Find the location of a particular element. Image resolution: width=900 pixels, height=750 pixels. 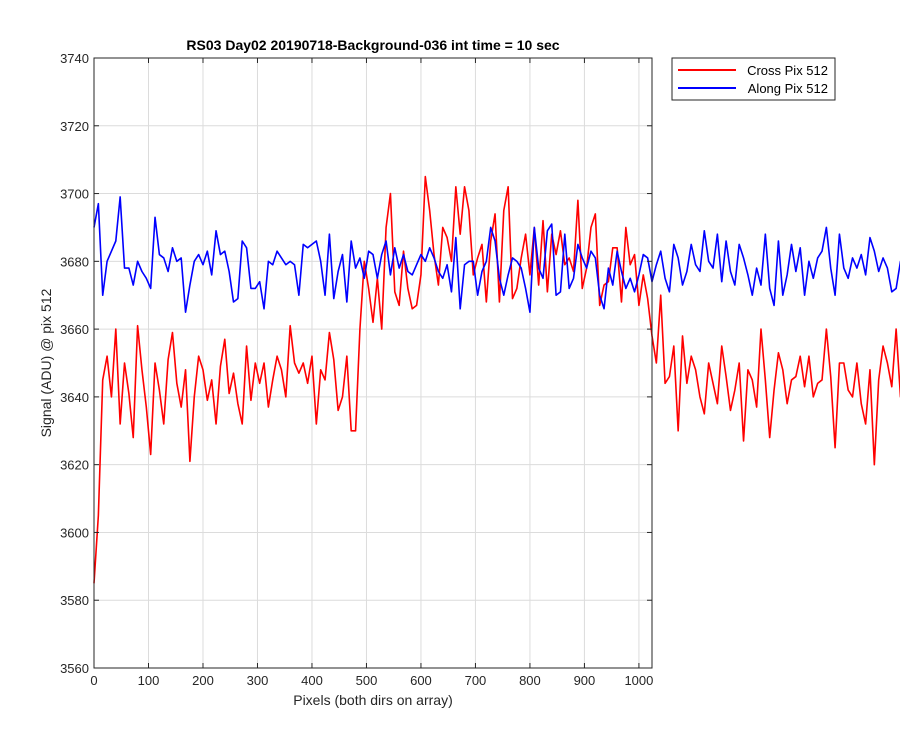

x-tick-label: 500 is located at coordinates (367, 680).